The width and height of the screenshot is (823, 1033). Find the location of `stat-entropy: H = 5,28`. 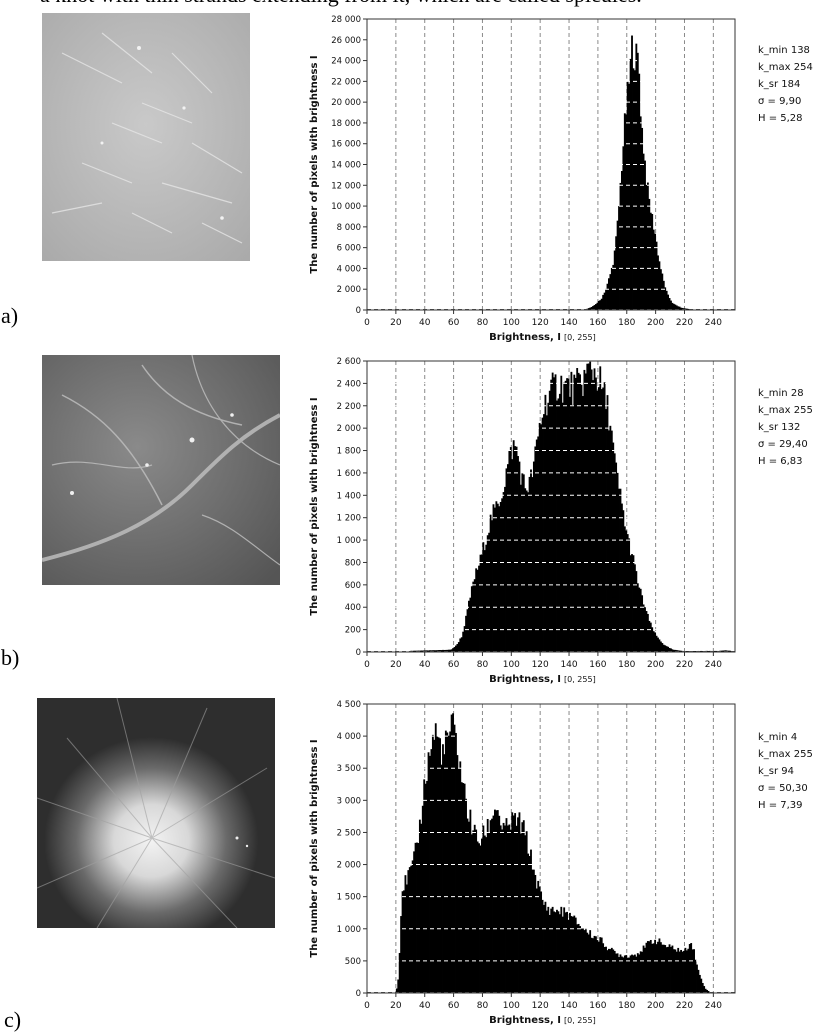

stat-entropy: H = 5,28 is located at coordinates (785, 118).